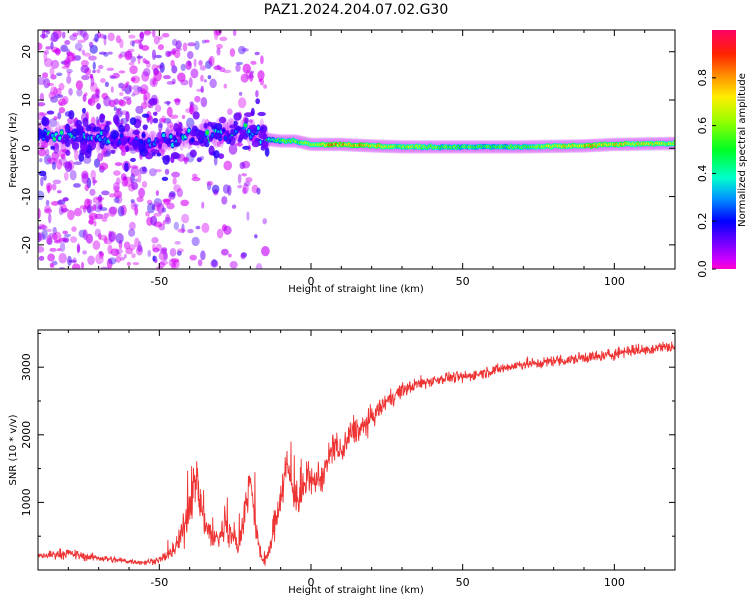  I want to click on colorbar-tick-label: 0.2, so click(702, 221).